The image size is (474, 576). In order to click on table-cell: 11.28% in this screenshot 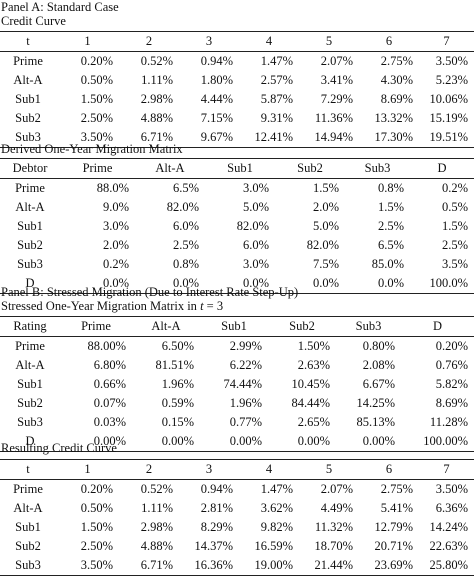, I will do `click(448, 422)`.